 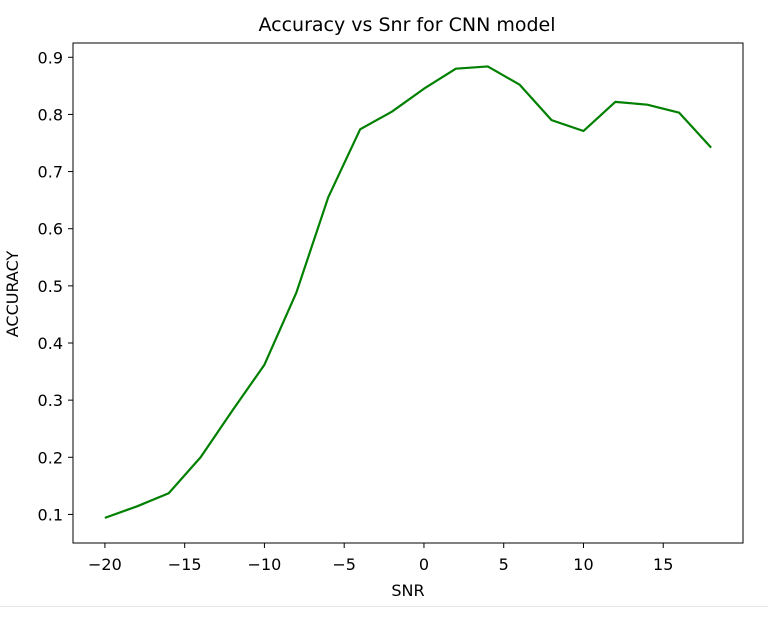 I want to click on x-tick-label: 10, so click(x=583, y=564).